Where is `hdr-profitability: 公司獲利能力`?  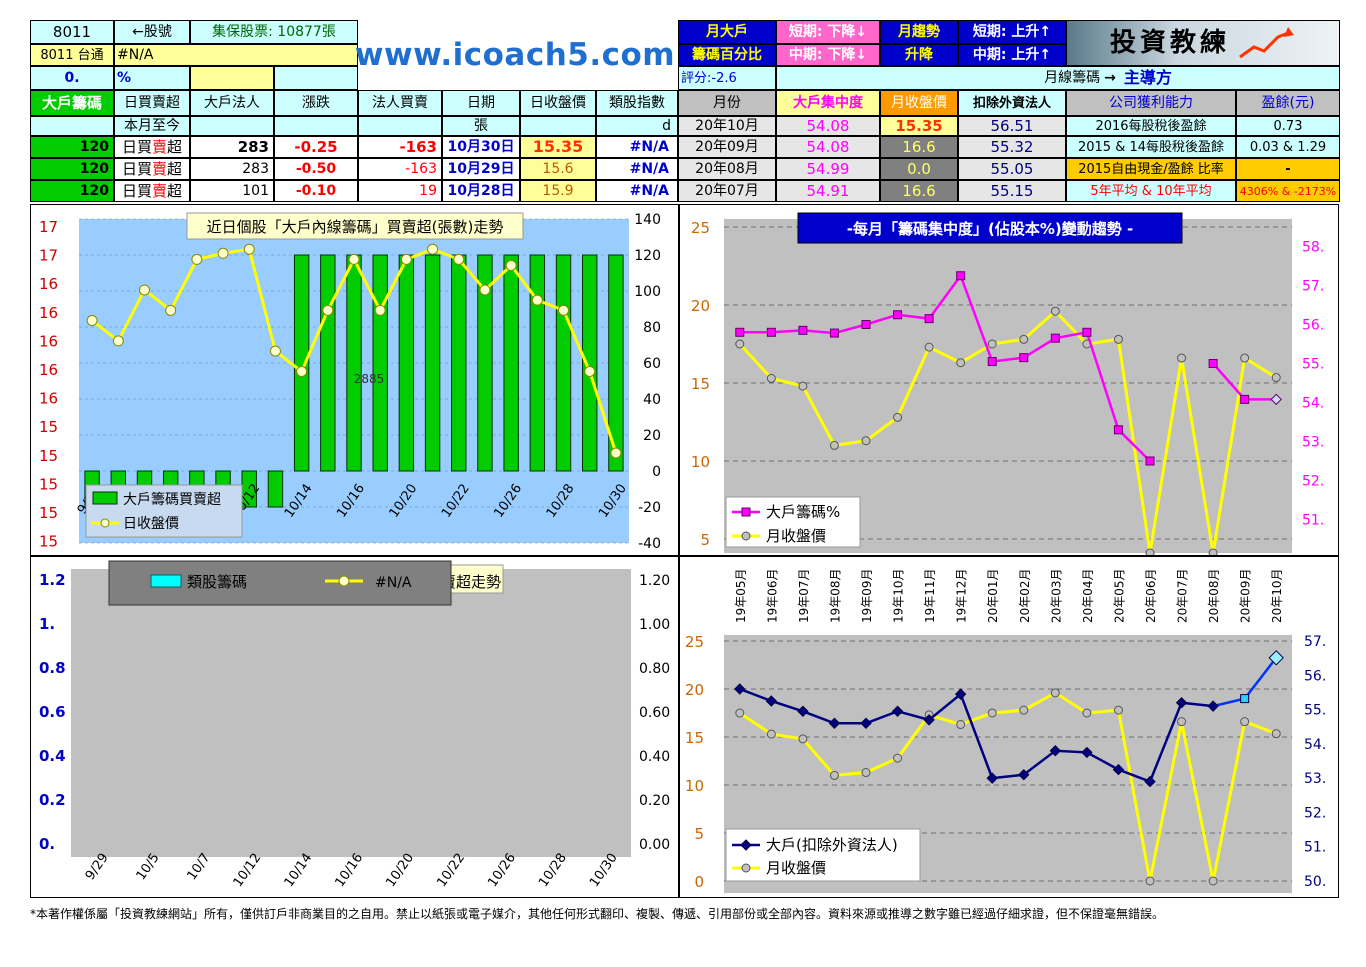
hdr-profitability: 公司獲利能力 is located at coordinates (1151, 103).